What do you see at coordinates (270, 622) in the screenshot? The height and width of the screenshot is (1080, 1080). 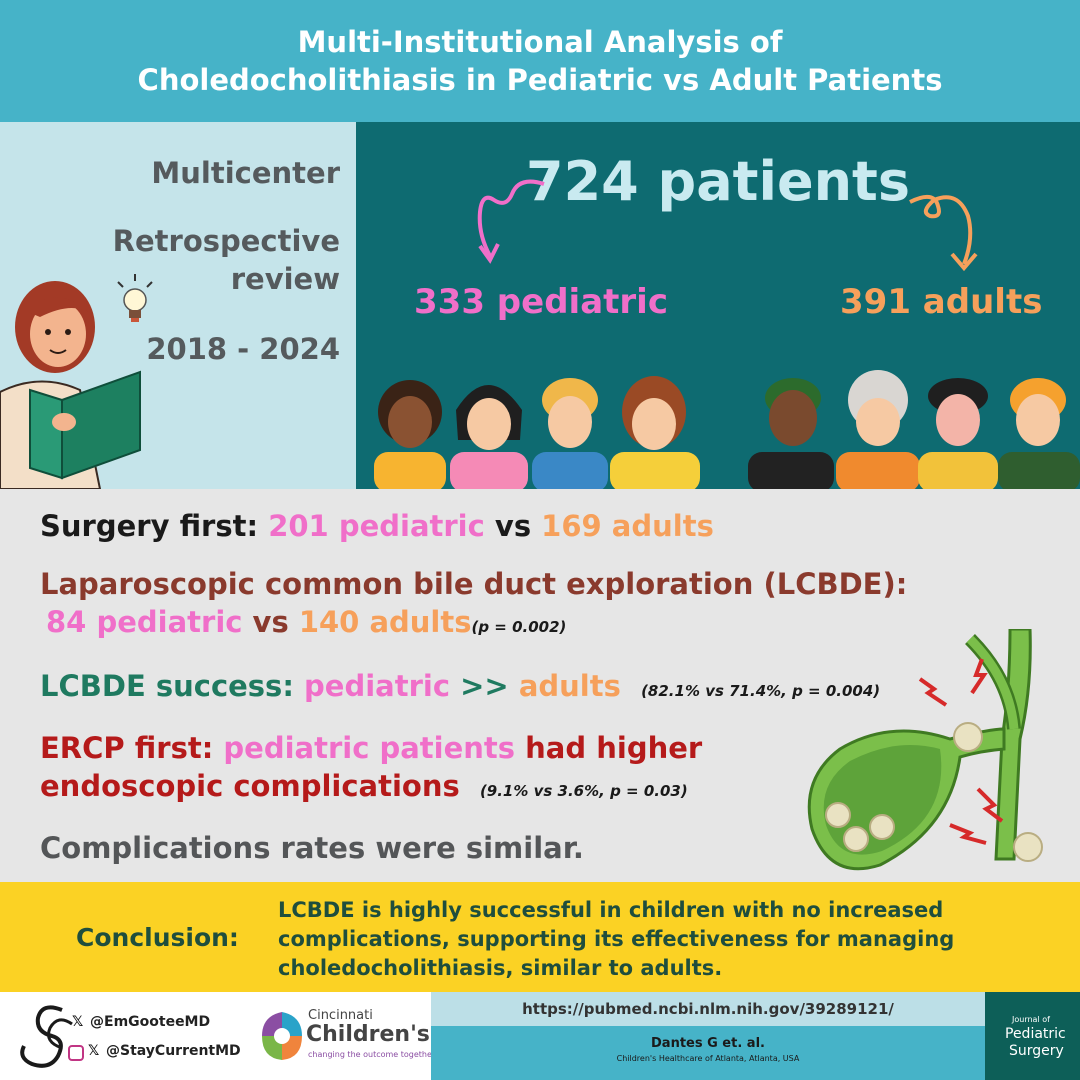 I see `lcbde-vs: vs` at bounding box center [270, 622].